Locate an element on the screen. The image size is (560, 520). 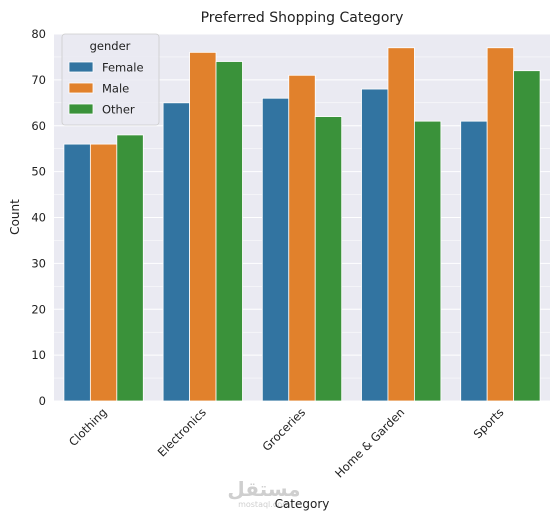
bar-male-clothing is located at coordinates (103, 272).